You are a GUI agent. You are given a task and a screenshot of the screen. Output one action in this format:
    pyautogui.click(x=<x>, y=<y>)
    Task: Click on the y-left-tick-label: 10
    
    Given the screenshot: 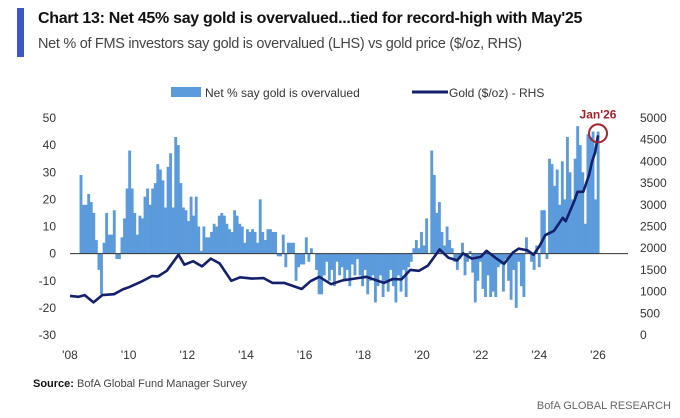 What is the action you would take?
    pyautogui.click(x=50, y=227)
    